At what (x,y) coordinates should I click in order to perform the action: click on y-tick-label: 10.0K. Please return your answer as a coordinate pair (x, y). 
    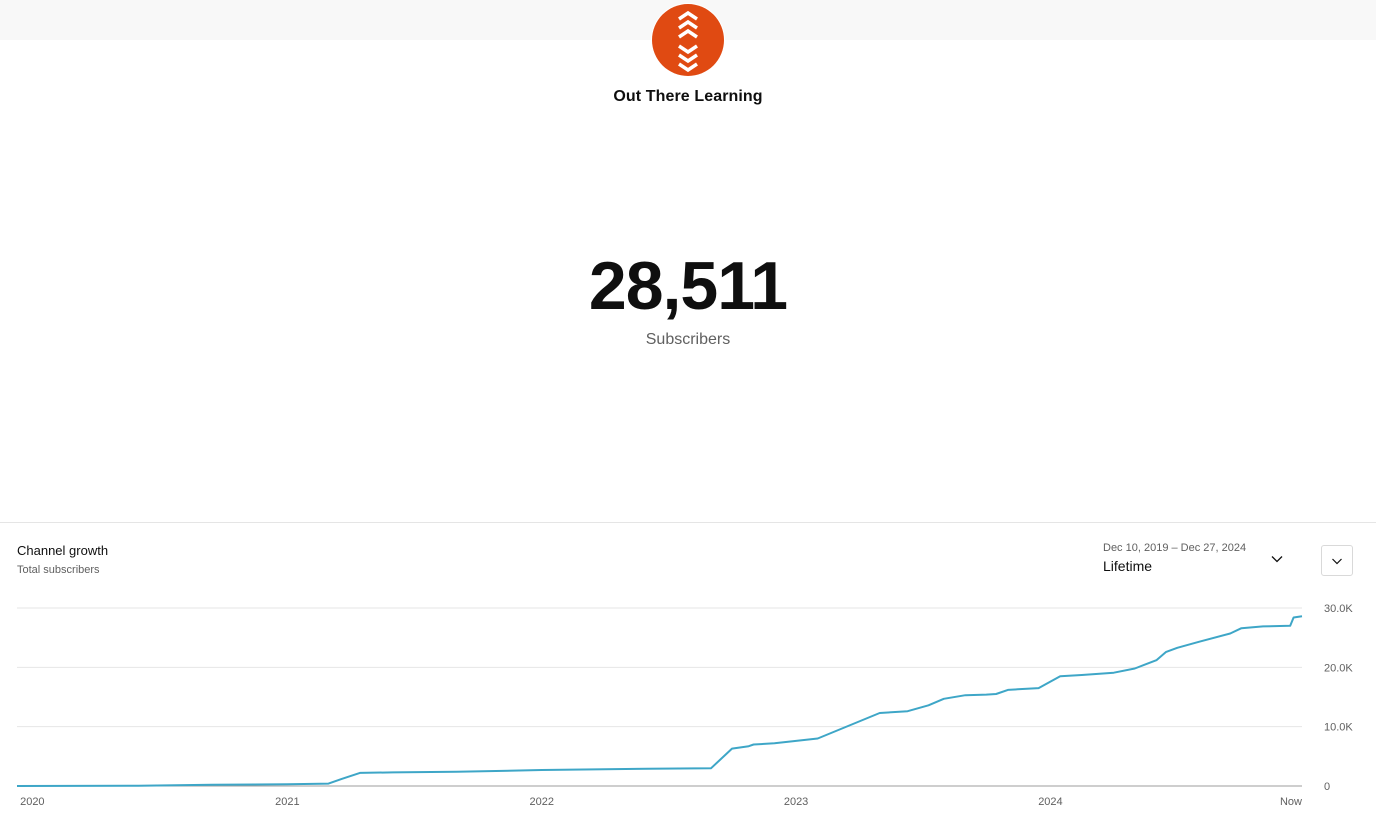
    Looking at the image, I should click on (1338, 728).